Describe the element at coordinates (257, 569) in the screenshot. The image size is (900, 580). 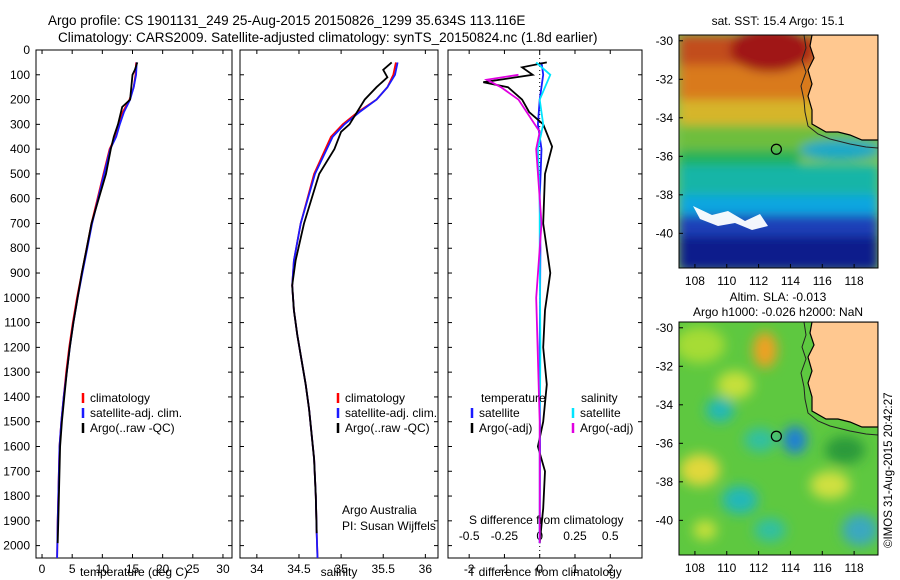
I see `x-tick-label: 34` at that location.